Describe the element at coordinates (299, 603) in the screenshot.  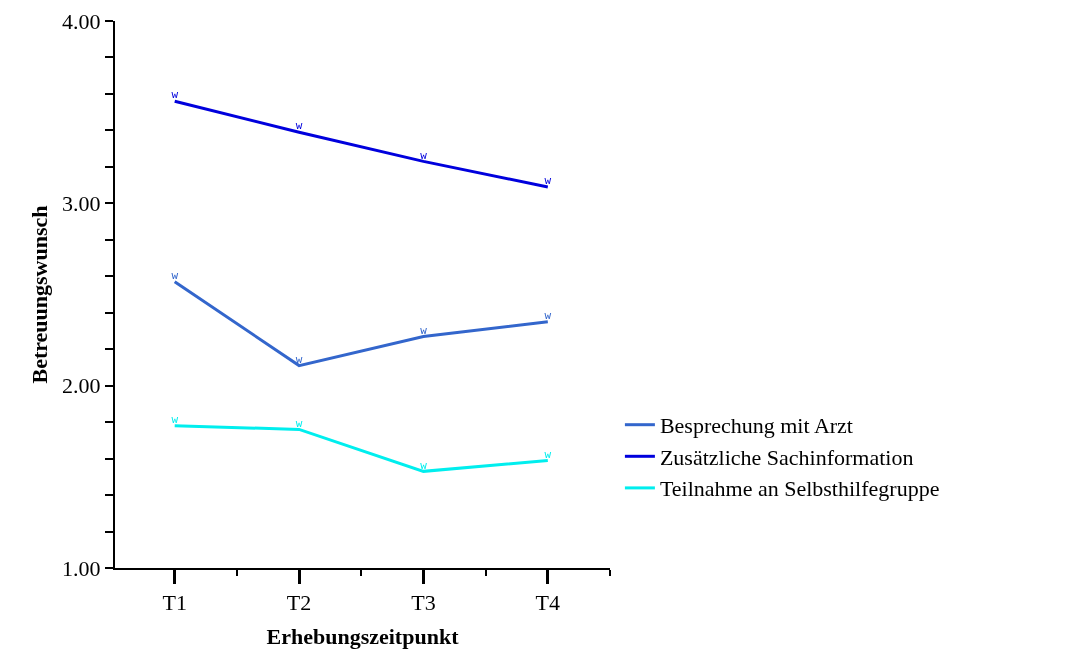
I see `x-tick-label: T2` at that location.